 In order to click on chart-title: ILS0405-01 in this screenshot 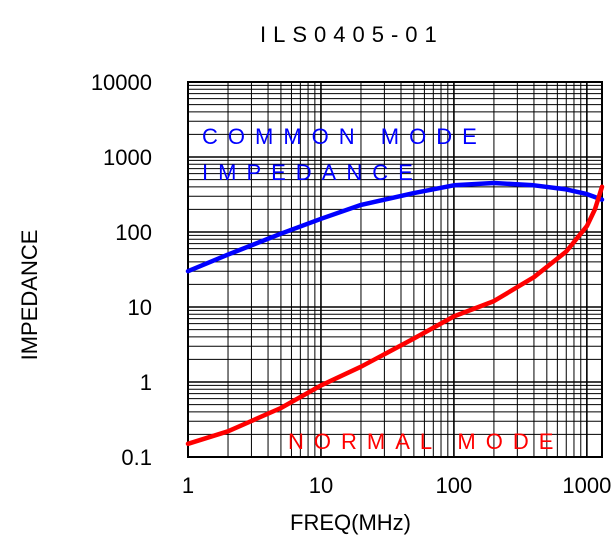, I will do `click(352, 34)`.